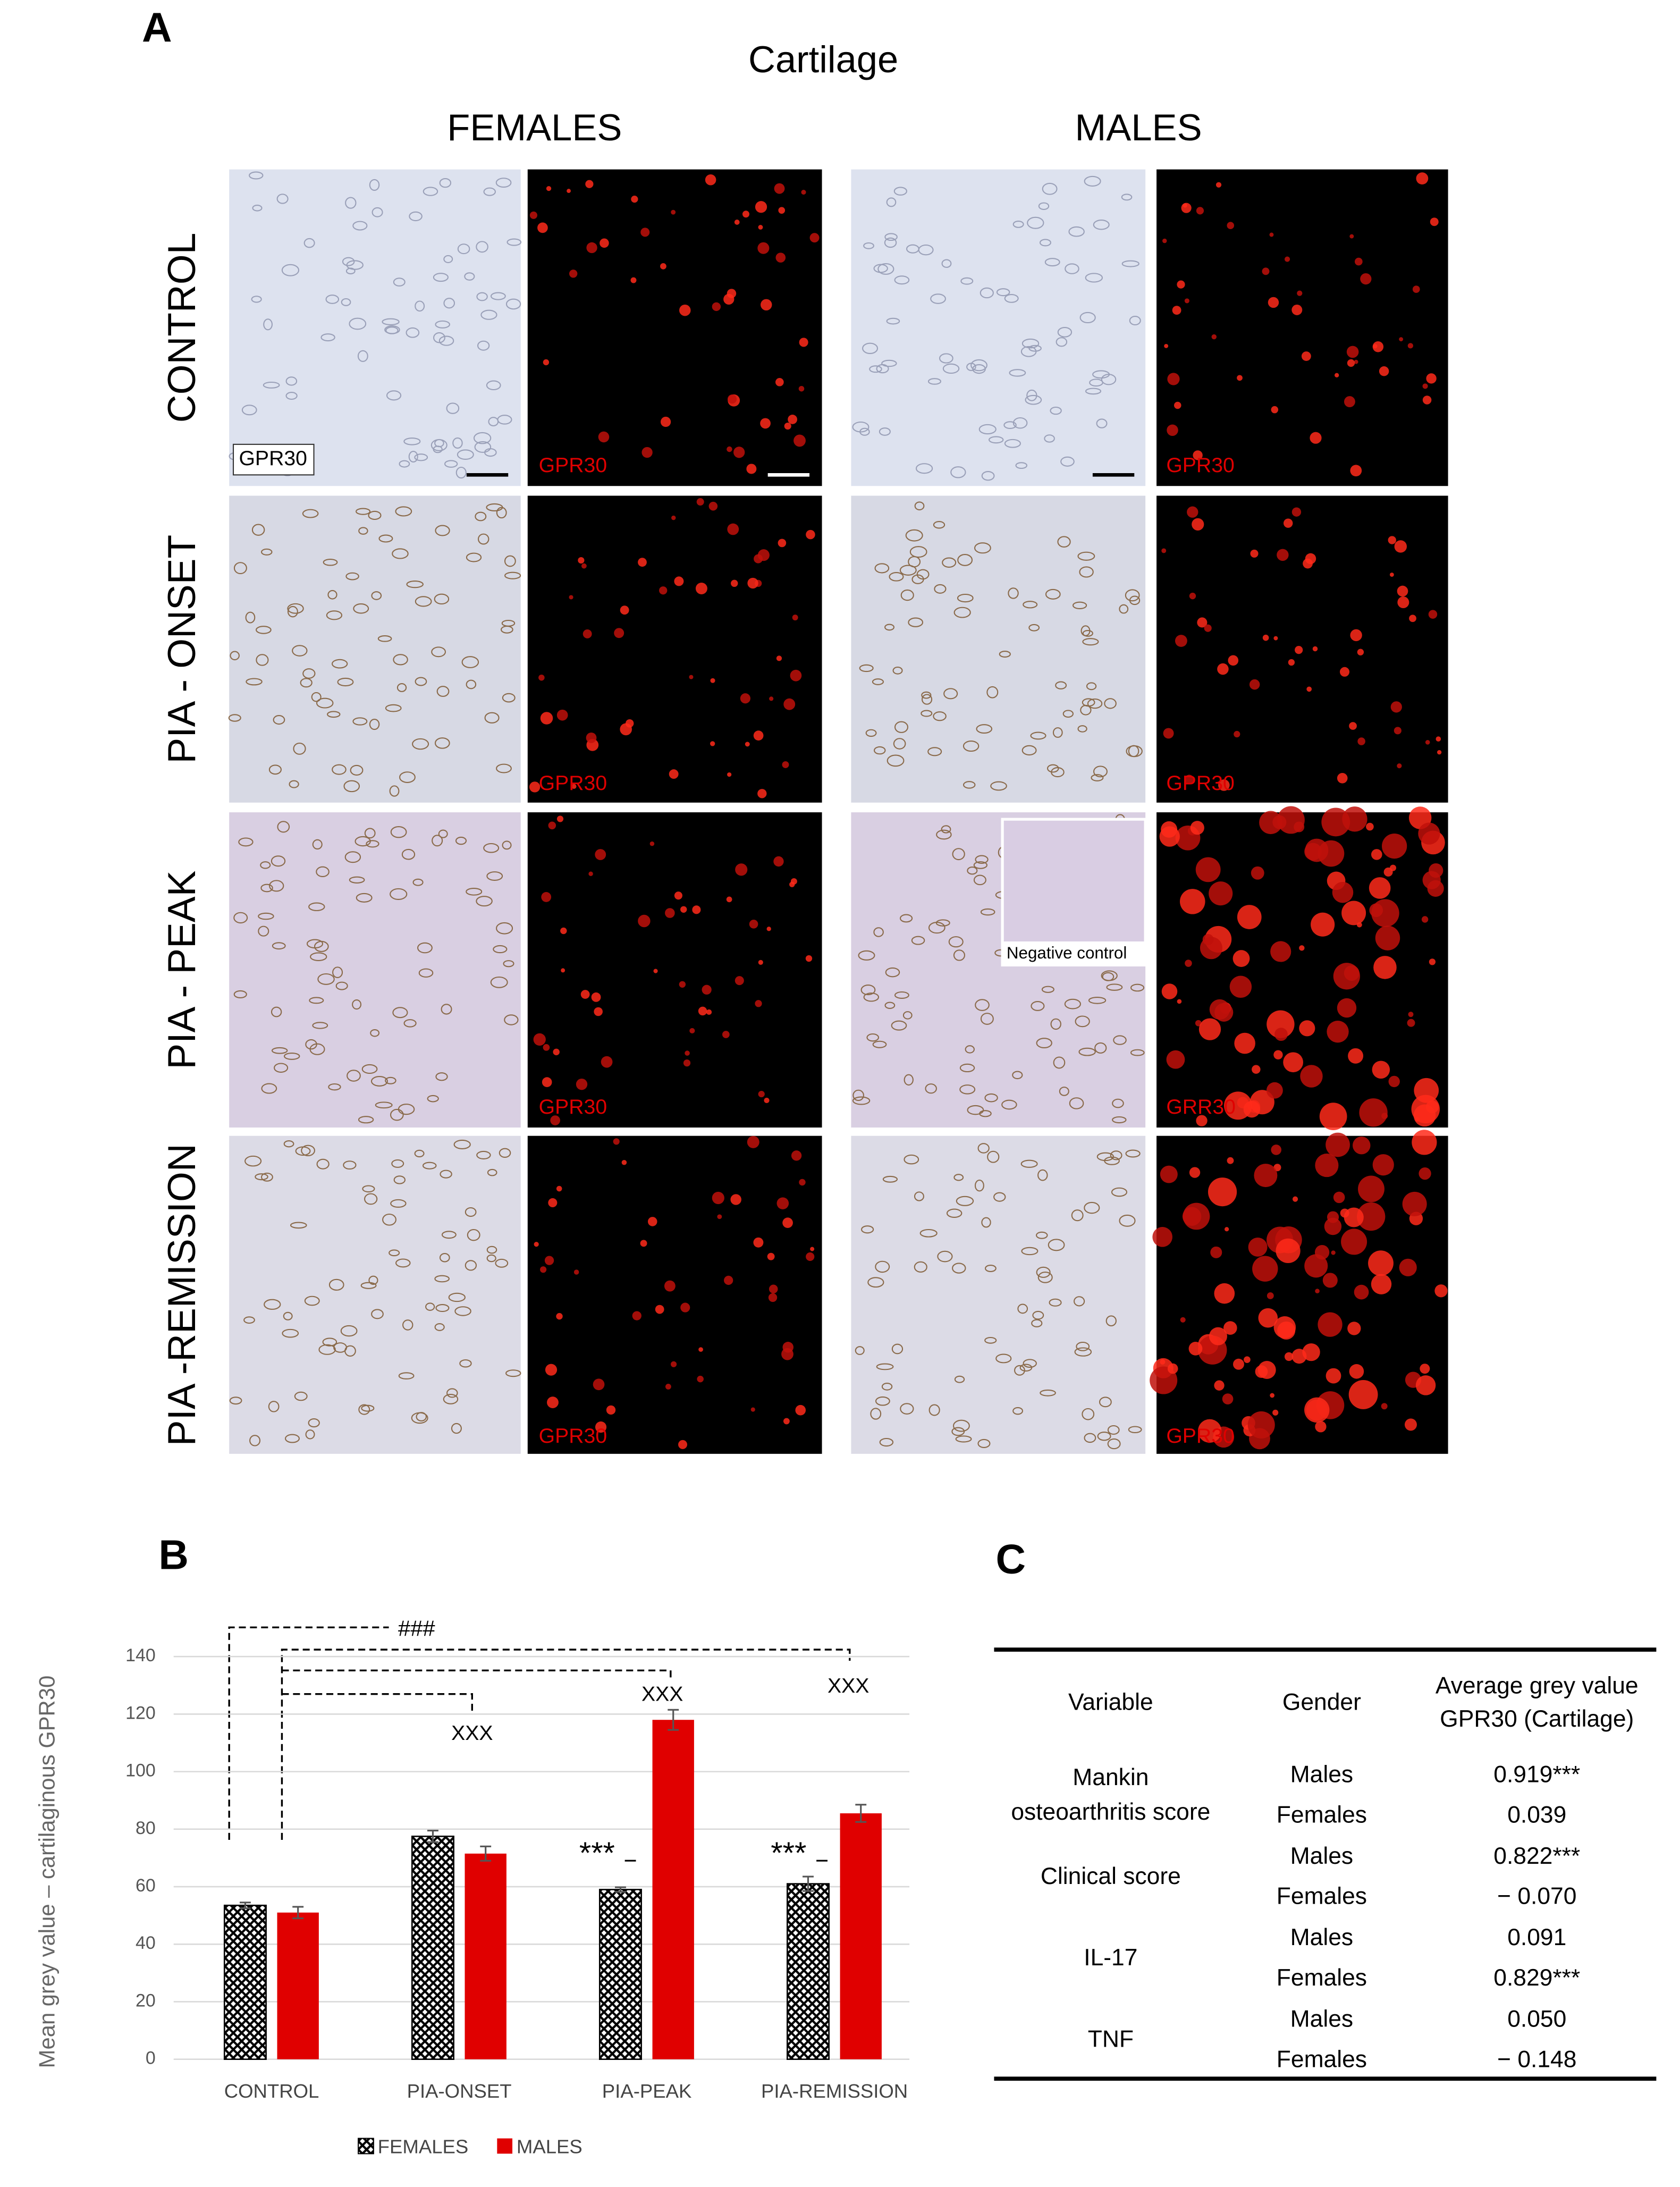 This screenshot has width=1680, height=2187. I want to click on table-cell: − 0.070, so click(1537, 1896).